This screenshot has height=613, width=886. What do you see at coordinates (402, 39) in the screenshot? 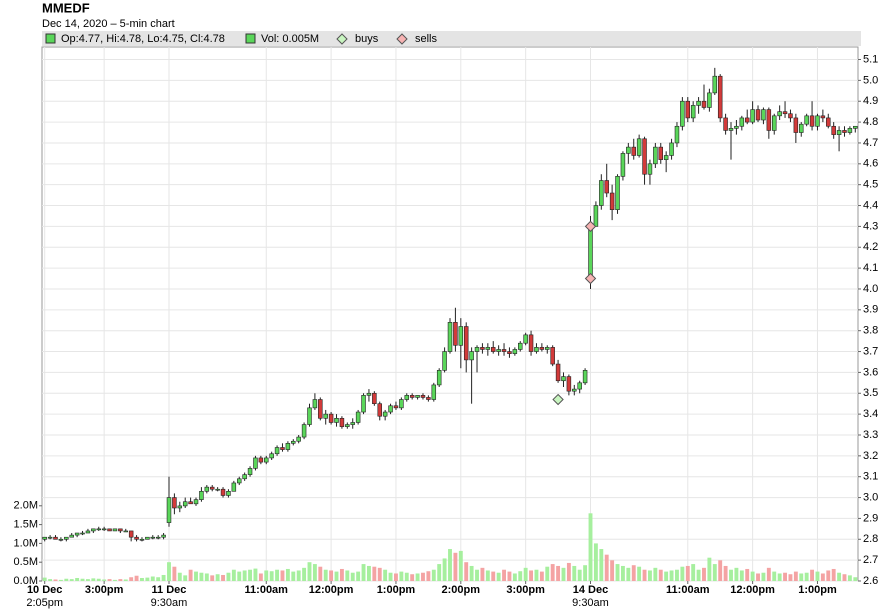
I see `legend-marker` at bounding box center [402, 39].